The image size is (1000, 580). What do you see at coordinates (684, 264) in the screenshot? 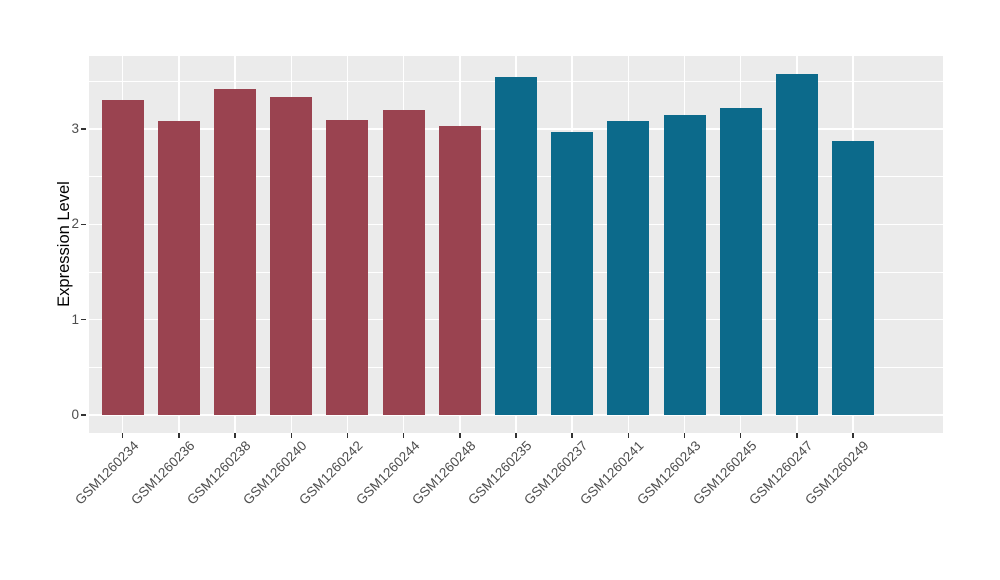
I see `bar-GSM1260243` at bounding box center [684, 264].